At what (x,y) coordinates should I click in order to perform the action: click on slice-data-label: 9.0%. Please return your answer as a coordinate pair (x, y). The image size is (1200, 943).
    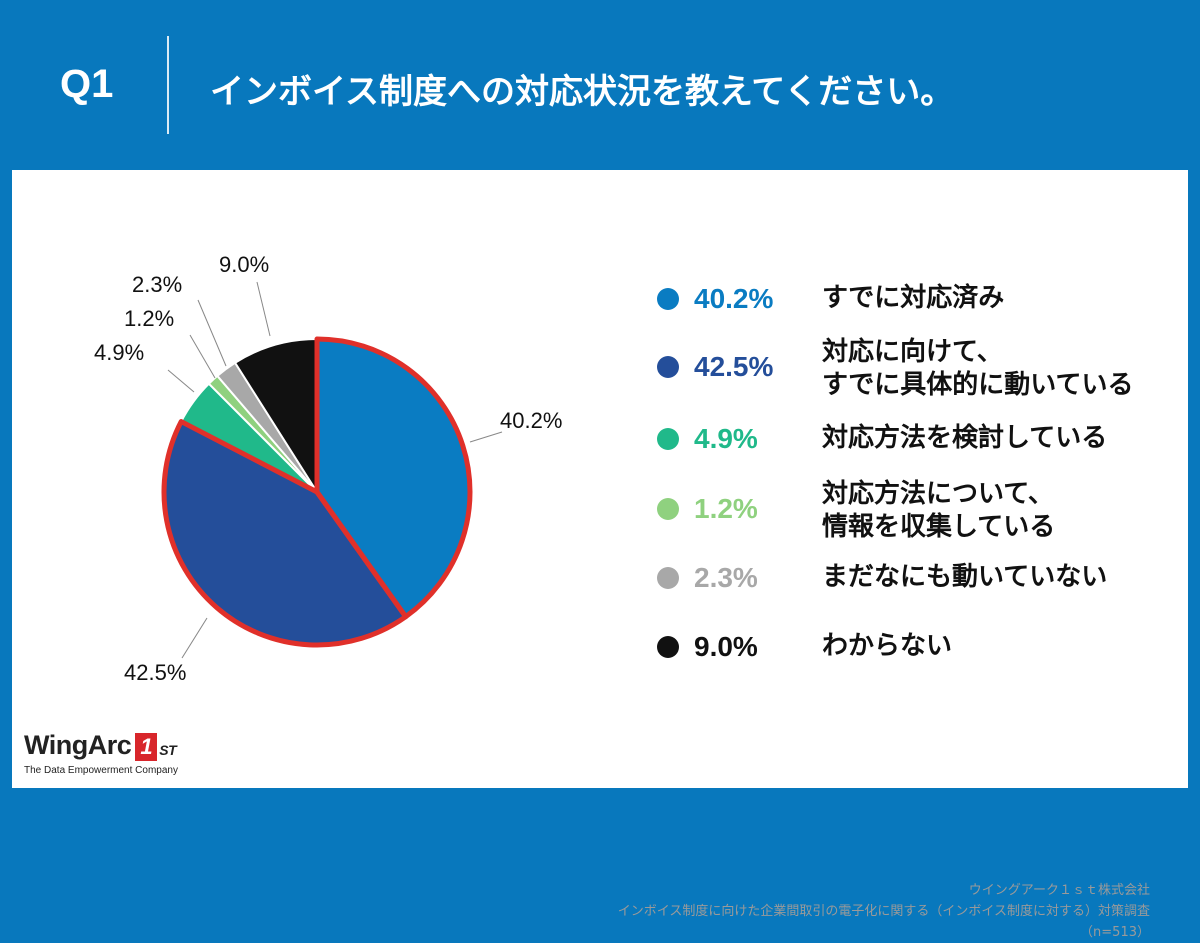
    Looking at the image, I should click on (244, 264).